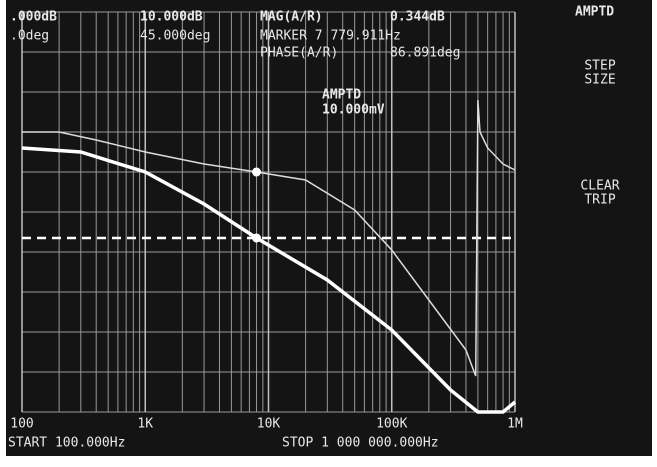  I want to click on x-tick-label: 100K, so click(391, 424).